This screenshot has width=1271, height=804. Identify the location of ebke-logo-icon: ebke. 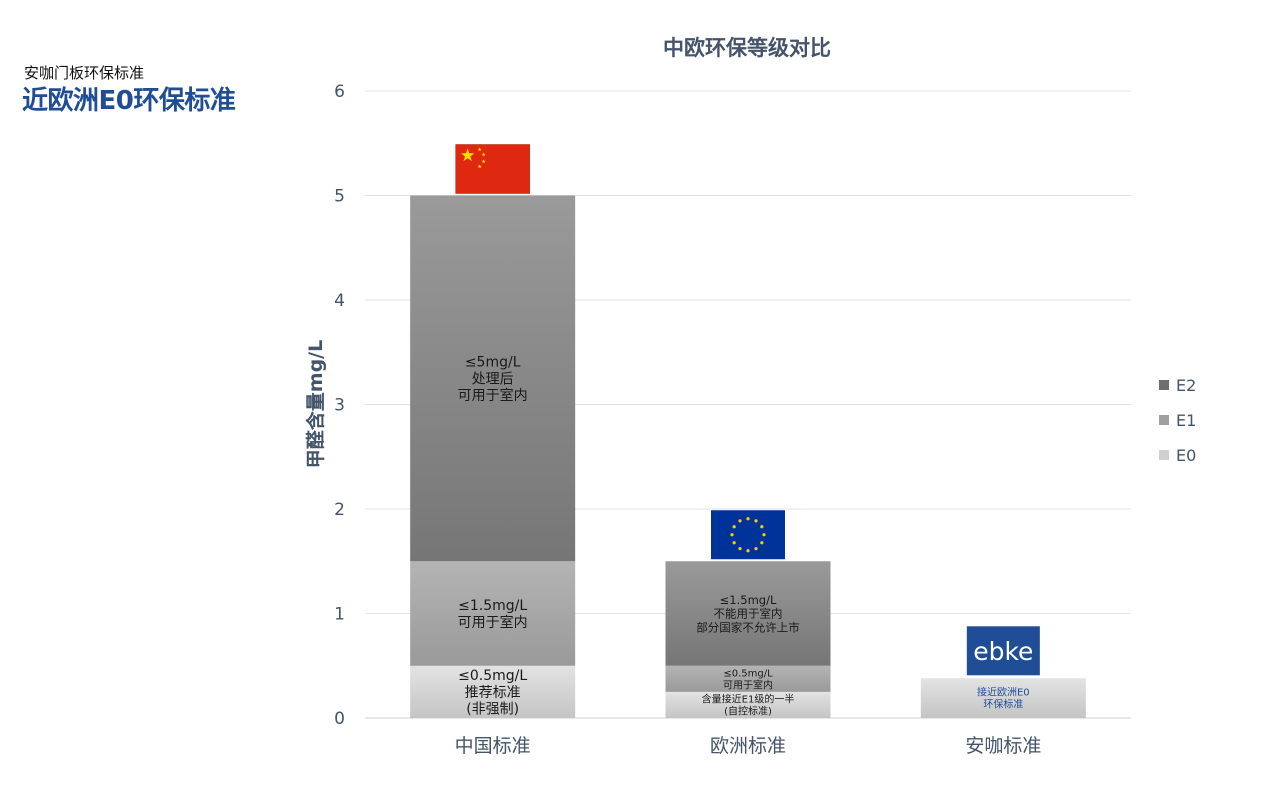
(1003, 651).